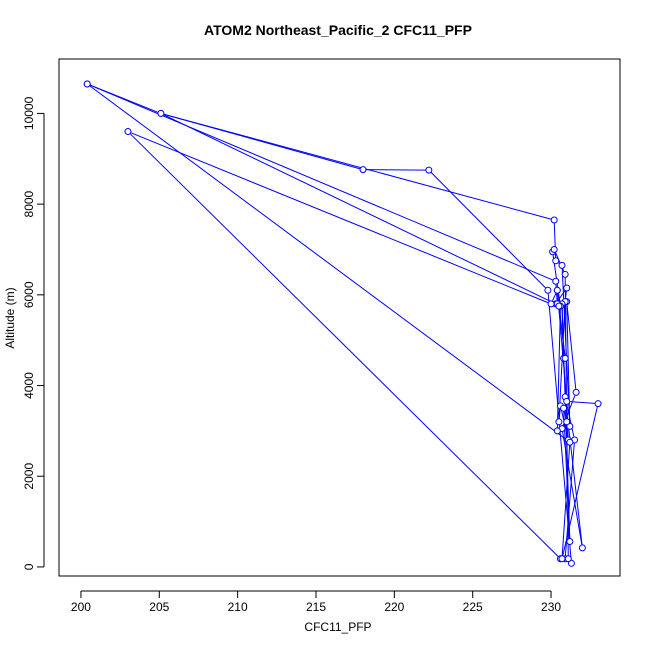  What do you see at coordinates (394, 607) in the screenshot?
I see `x-tick-label: 220` at bounding box center [394, 607].